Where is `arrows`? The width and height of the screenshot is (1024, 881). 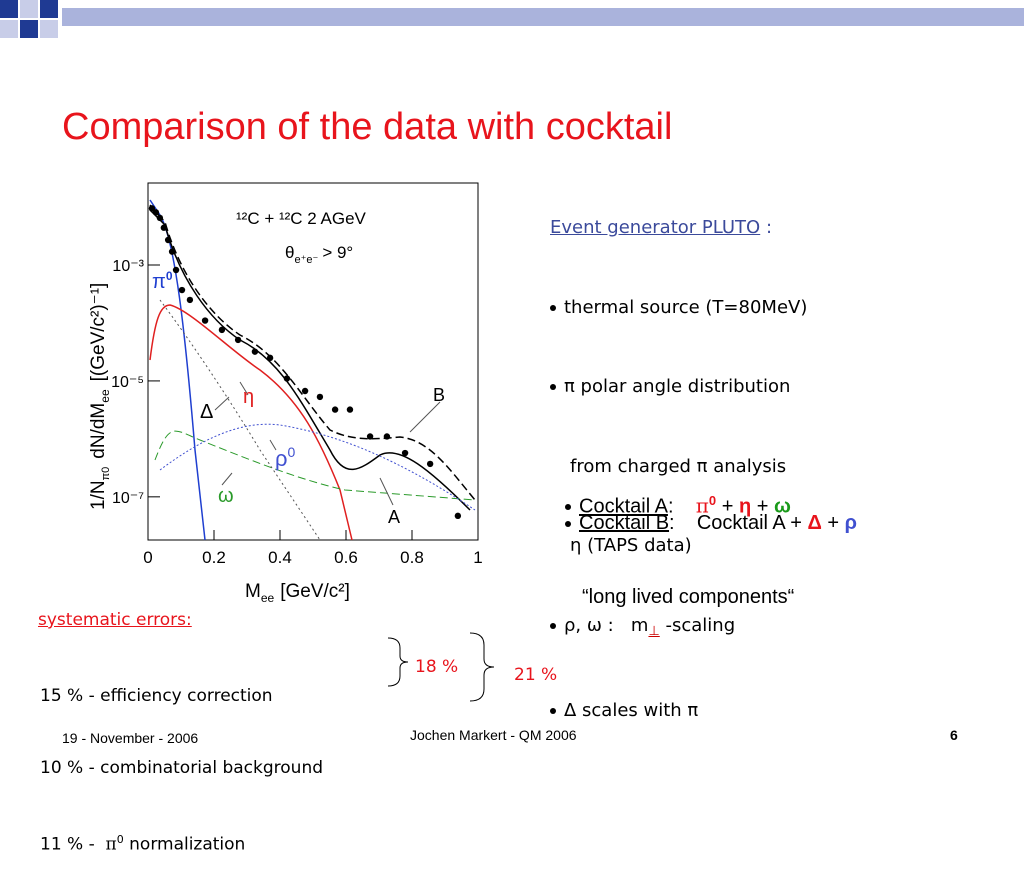
arrows is located at coordinates (327, 443).